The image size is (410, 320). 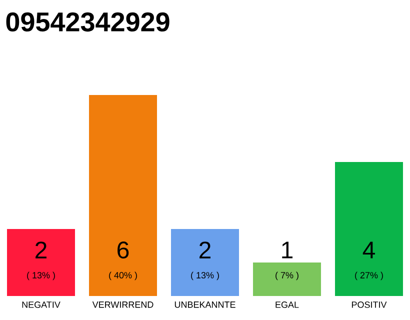 What do you see at coordinates (41, 305) in the screenshot?
I see `x-tick-label: NEGATIV` at bounding box center [41, 305].